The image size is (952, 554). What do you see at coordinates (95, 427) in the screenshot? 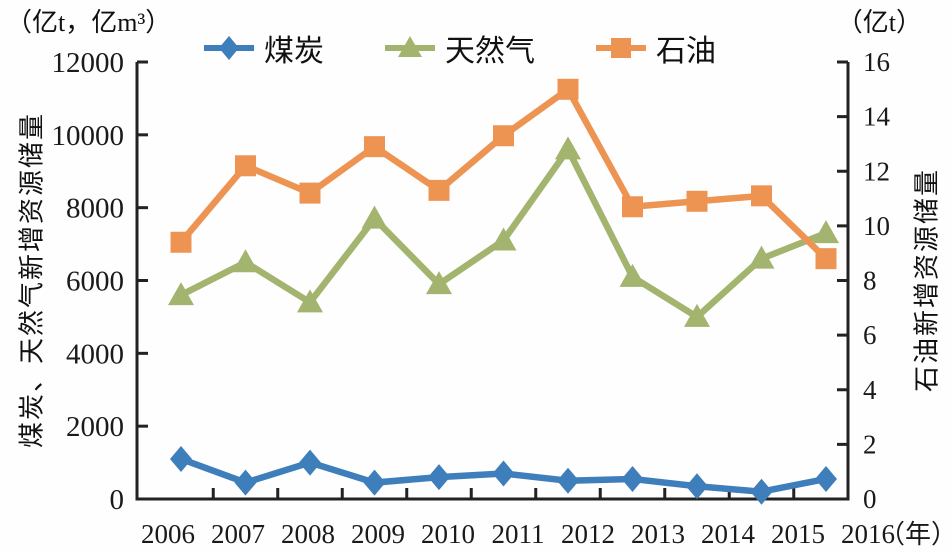
I see `y-left-tick-label: 2000` at bounding box center [95, 427].